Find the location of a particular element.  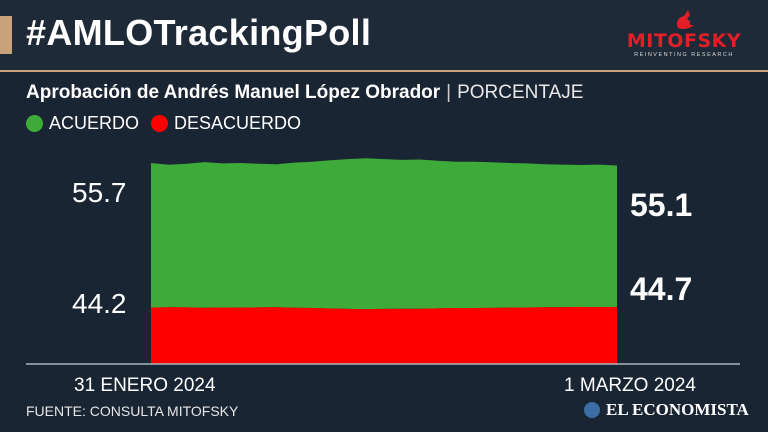

legend-label-desacuerdo: DESACUERDO is located at coordinates (238, 123).